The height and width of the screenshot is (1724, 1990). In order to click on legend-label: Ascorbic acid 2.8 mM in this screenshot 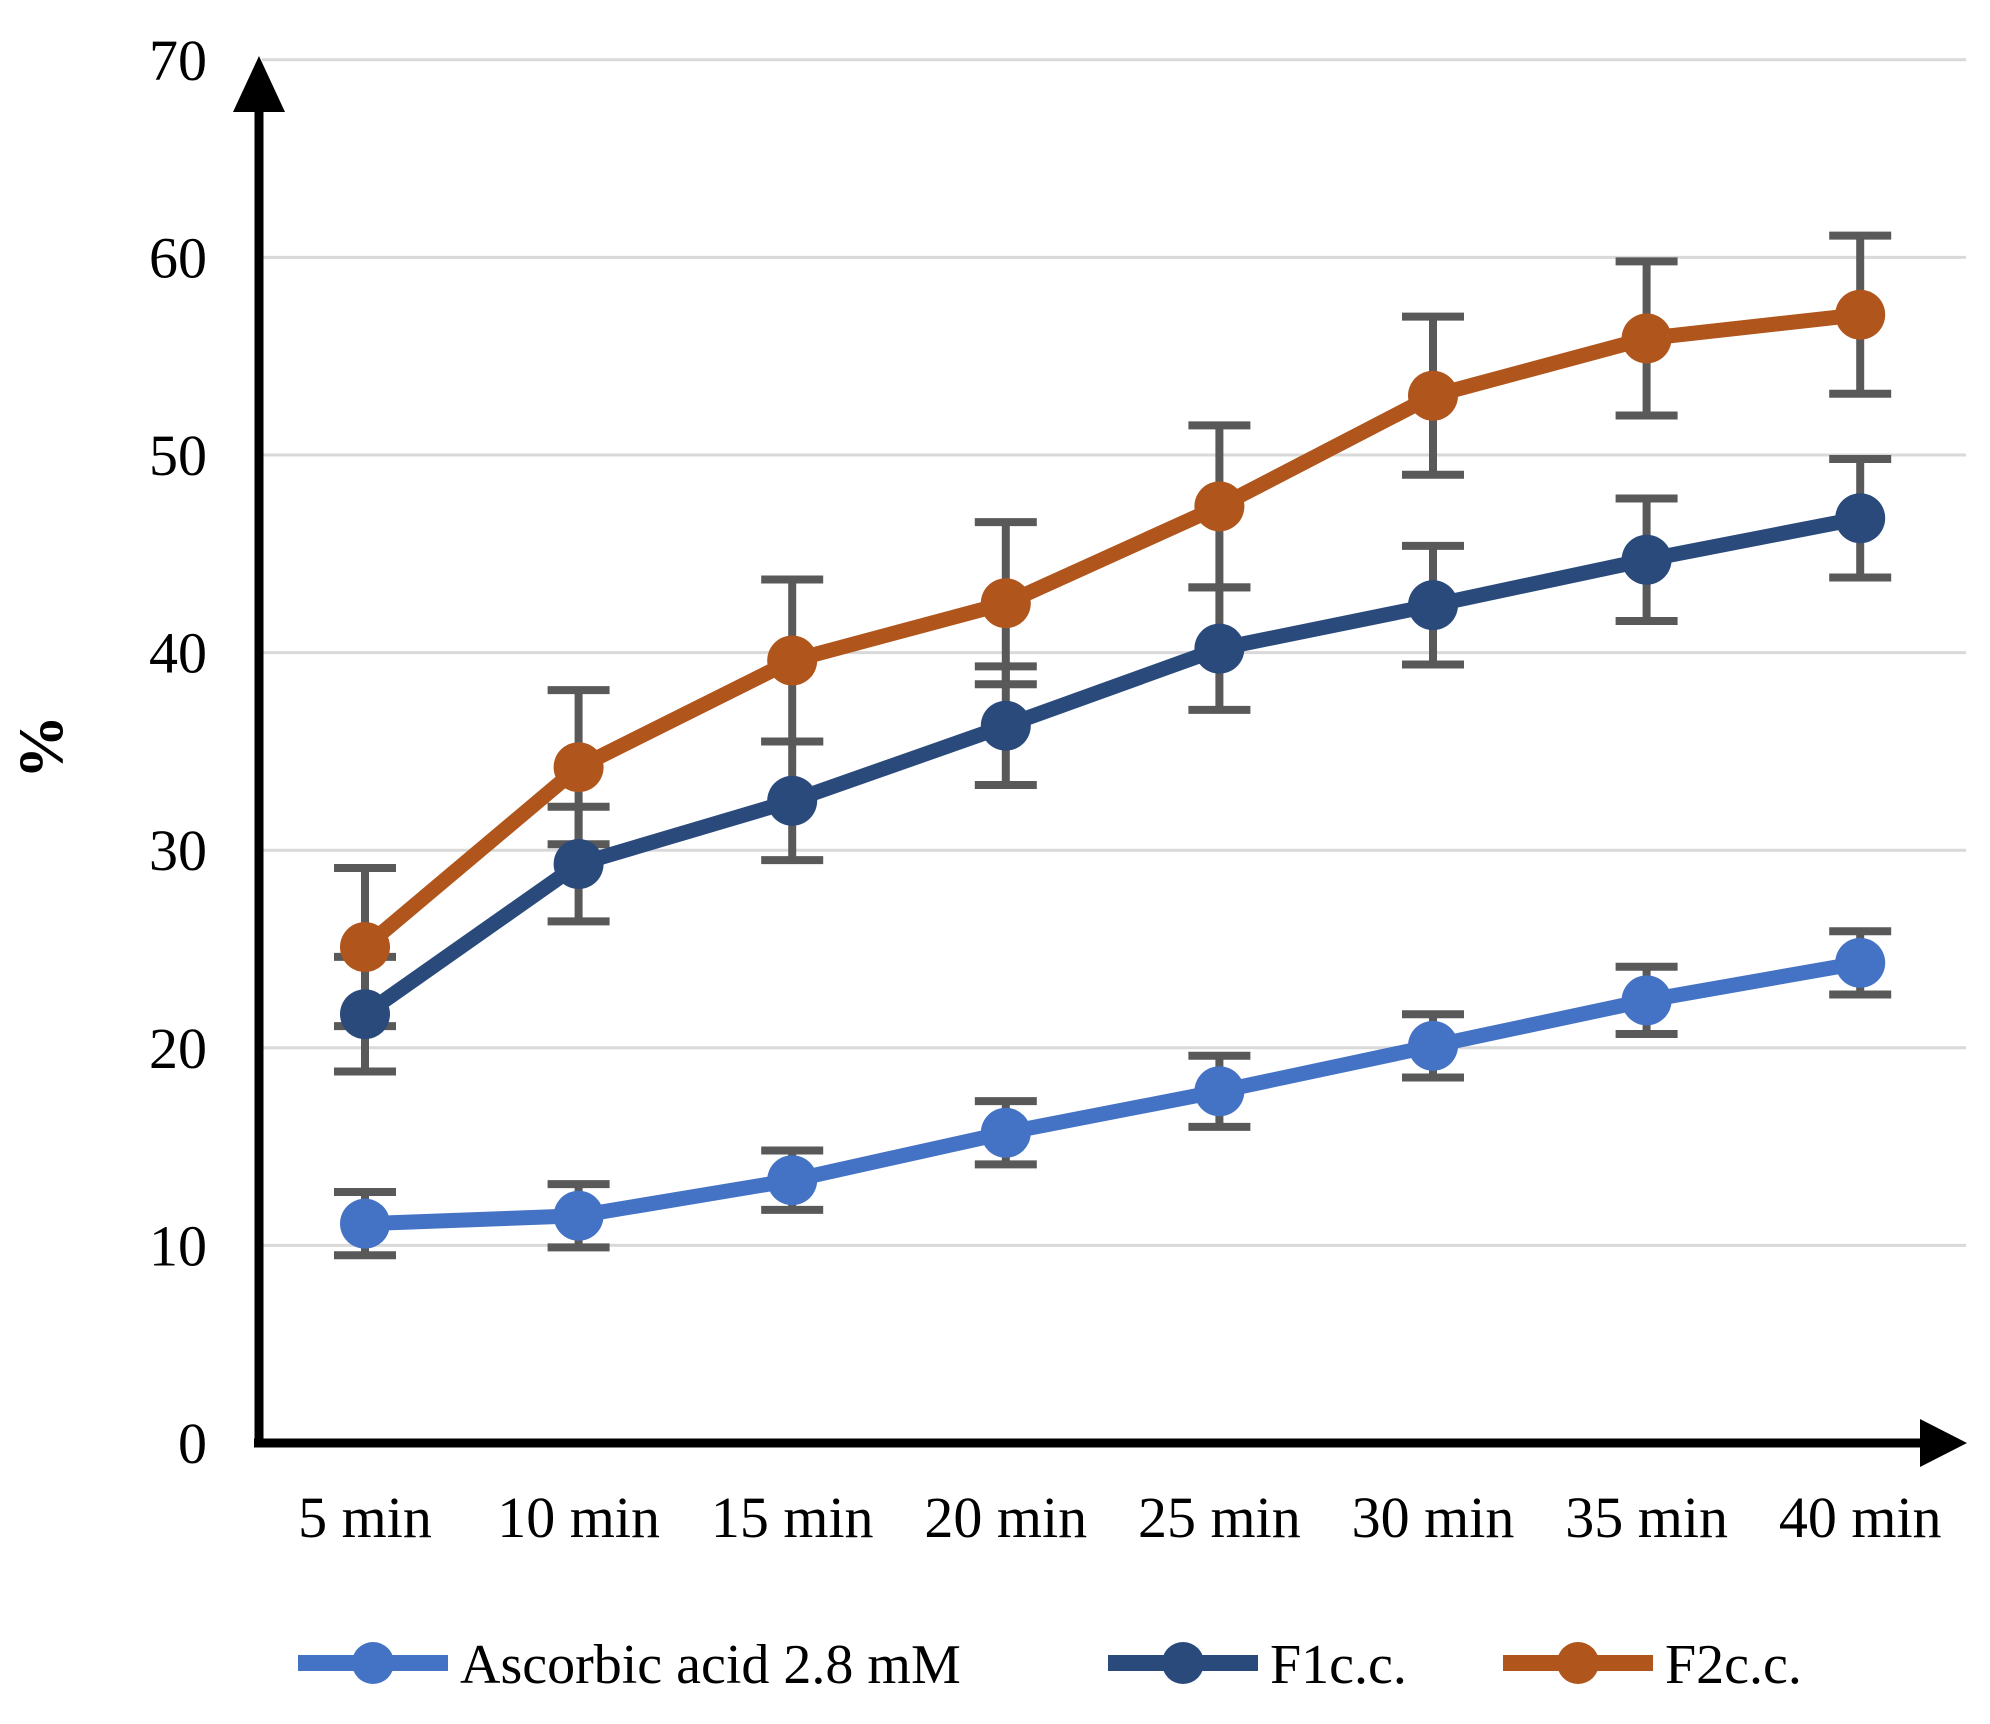, I will do `click(710, 1665)`.